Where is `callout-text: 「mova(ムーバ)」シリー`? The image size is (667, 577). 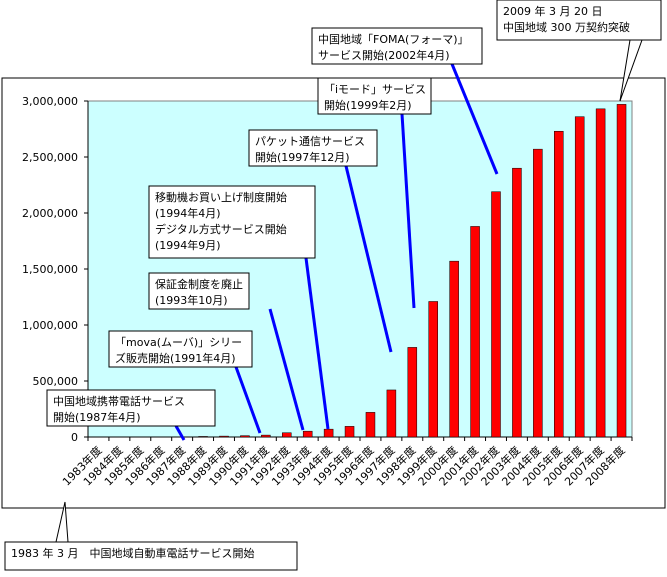 callout-text: 「mova(ムーバ)」シリー is located at coordinates (178, 342).